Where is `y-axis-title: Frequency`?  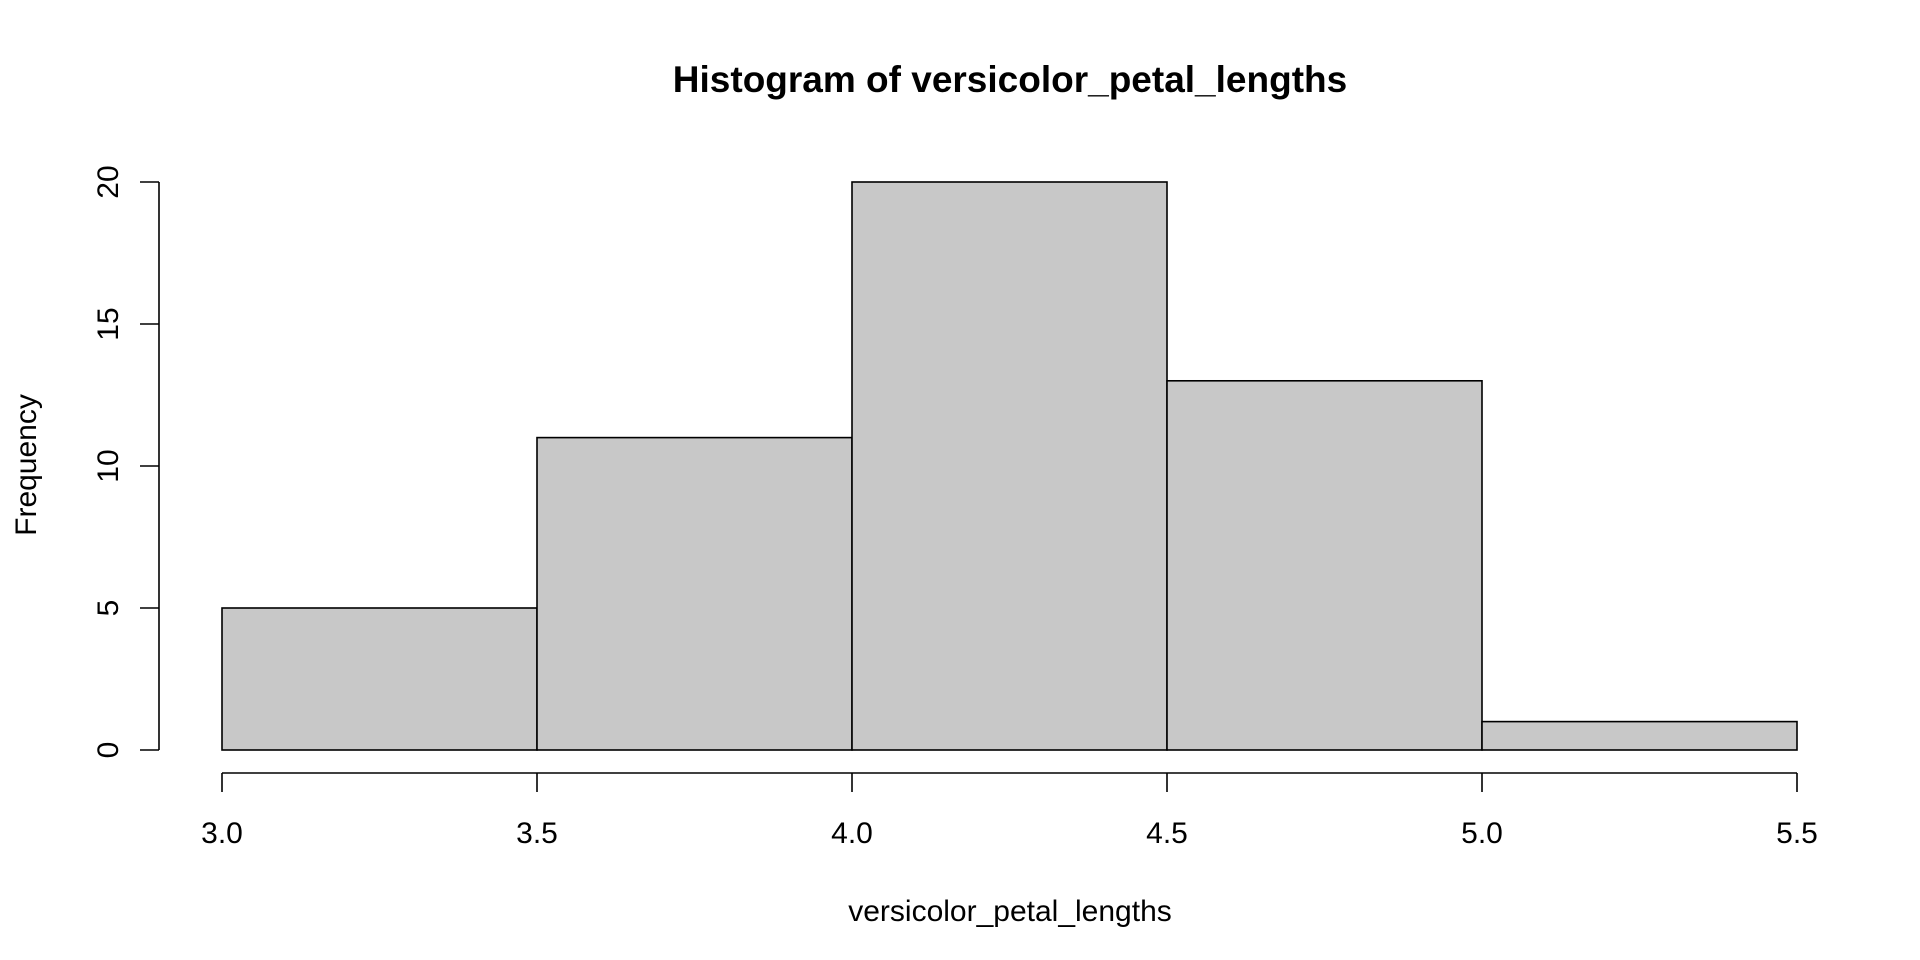 y-axis-title: Frequency is located at coordinates (26, 465).